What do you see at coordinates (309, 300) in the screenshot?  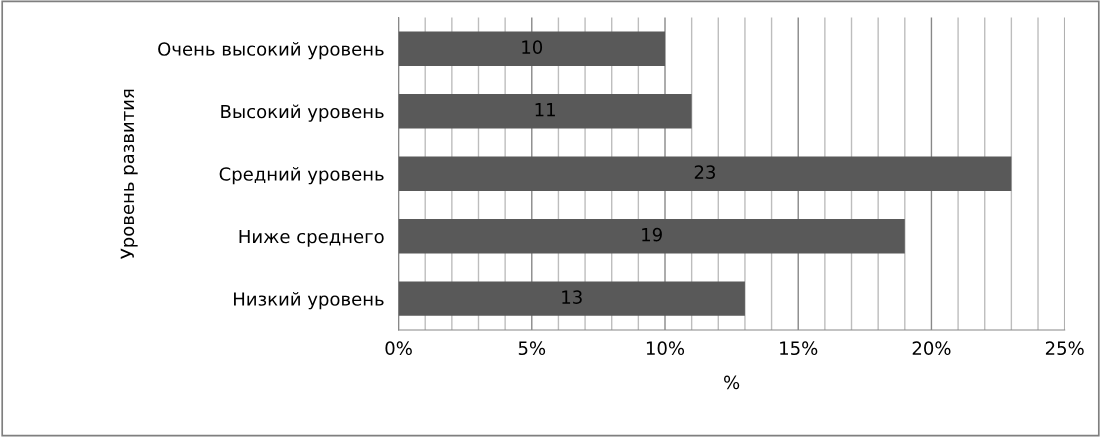 I see `y-tick-label: Низкий уровень` at bounding box center [309, 300].